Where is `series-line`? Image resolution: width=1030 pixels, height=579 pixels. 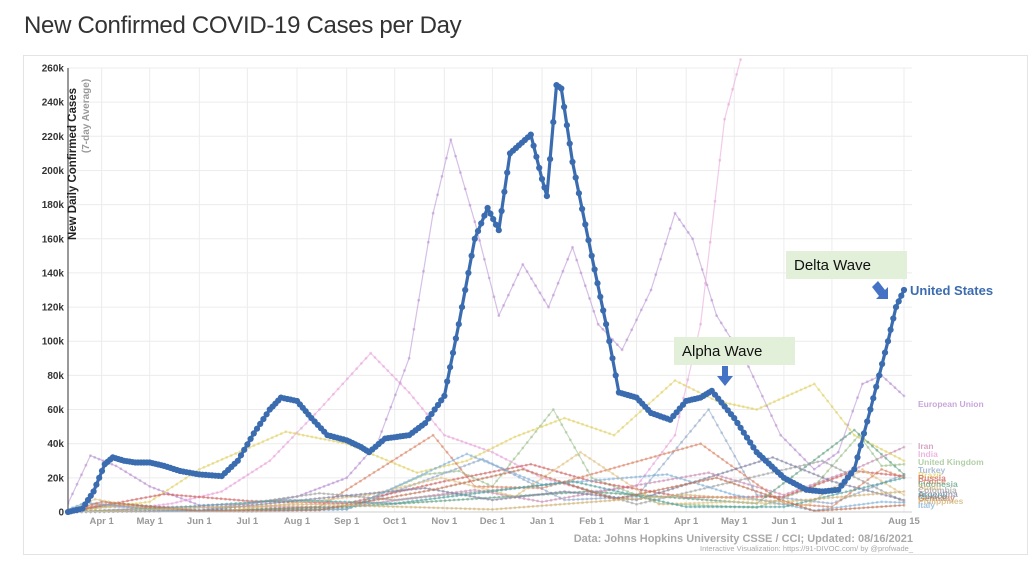 series-line is located at coordinates (486, 483).